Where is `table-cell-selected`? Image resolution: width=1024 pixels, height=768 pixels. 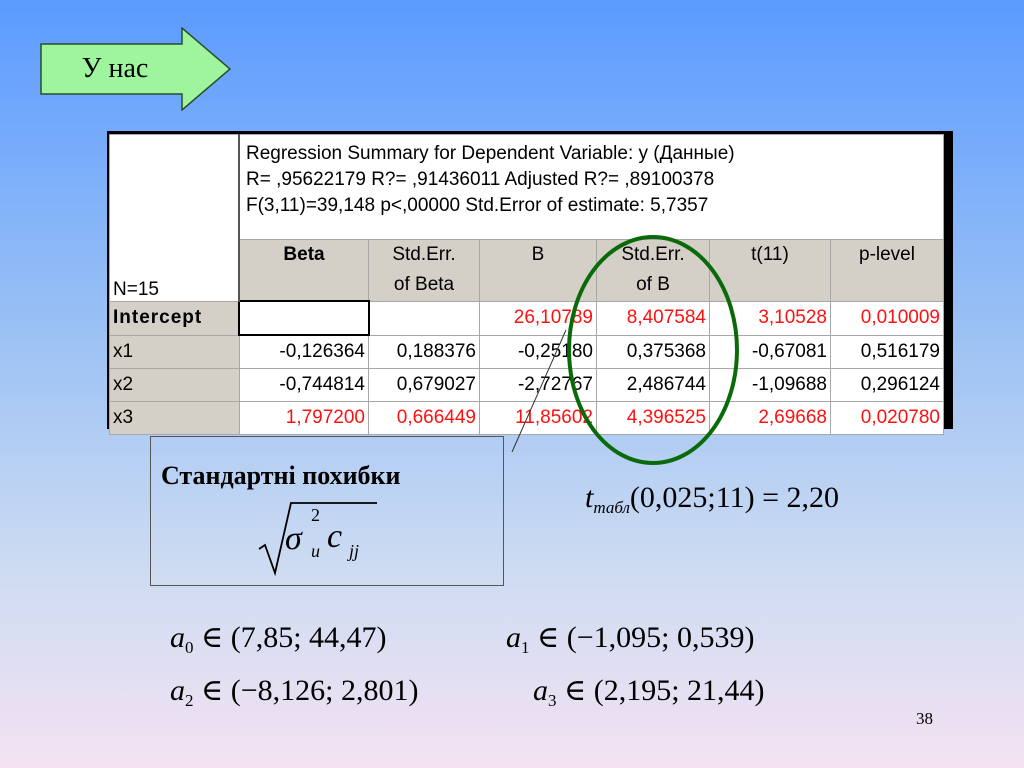
table-cell-selected is located at coordinates (304, 318).